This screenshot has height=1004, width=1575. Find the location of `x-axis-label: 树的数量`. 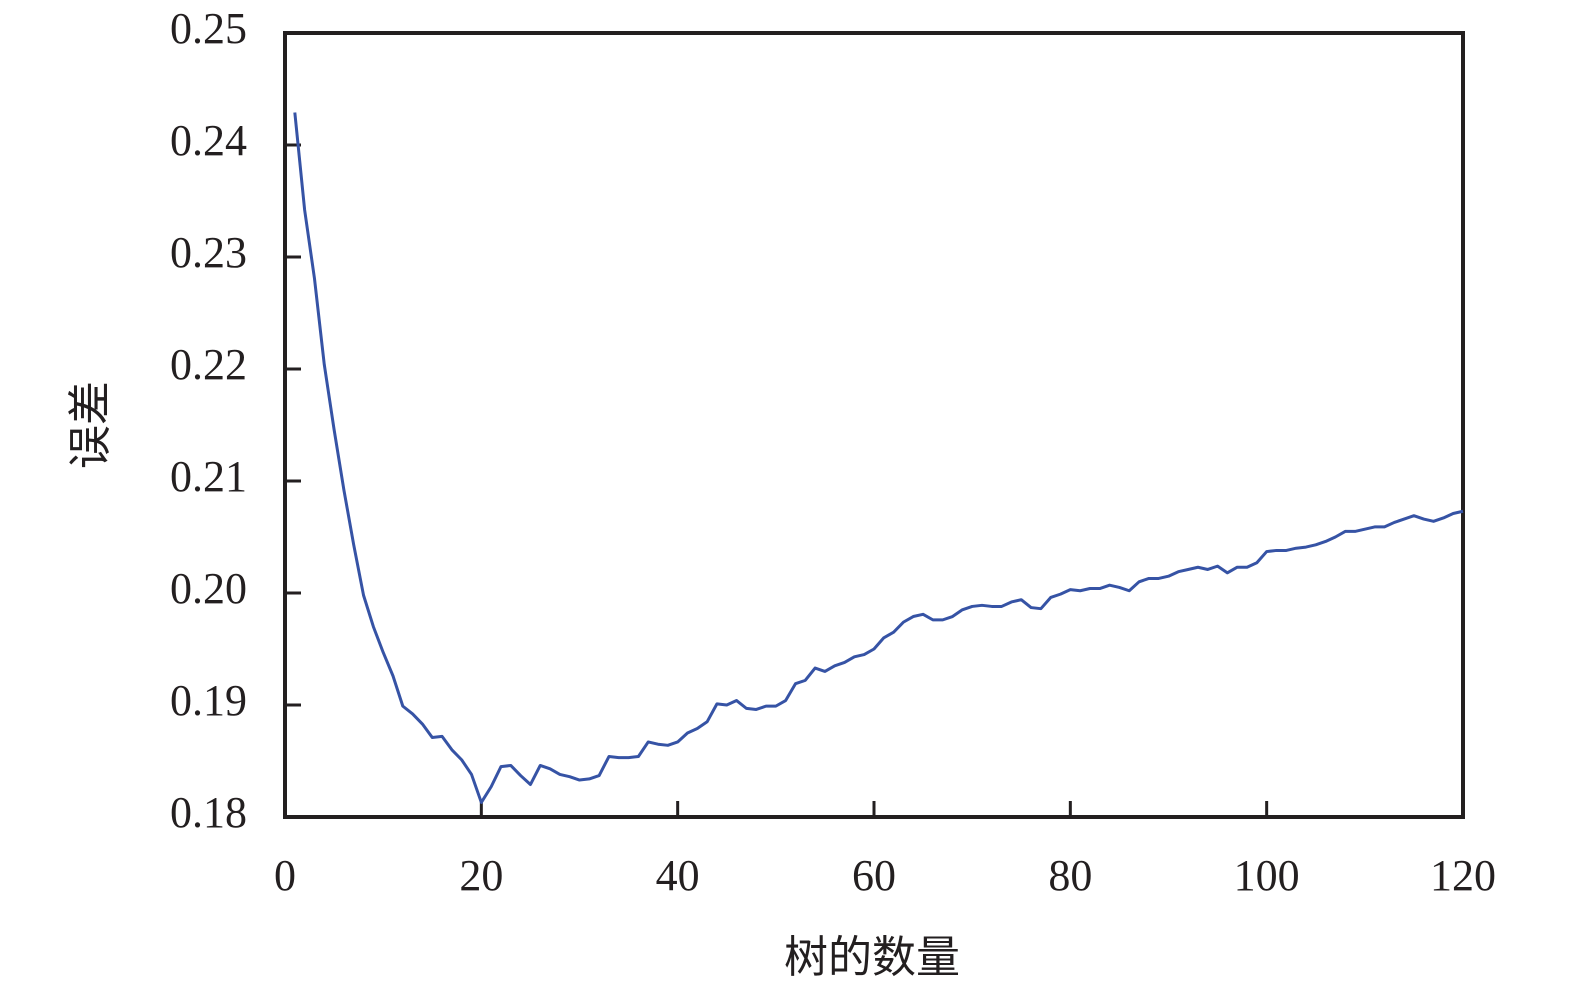

x-axis-label: 树的数量 is located at coordinates (872, 957).